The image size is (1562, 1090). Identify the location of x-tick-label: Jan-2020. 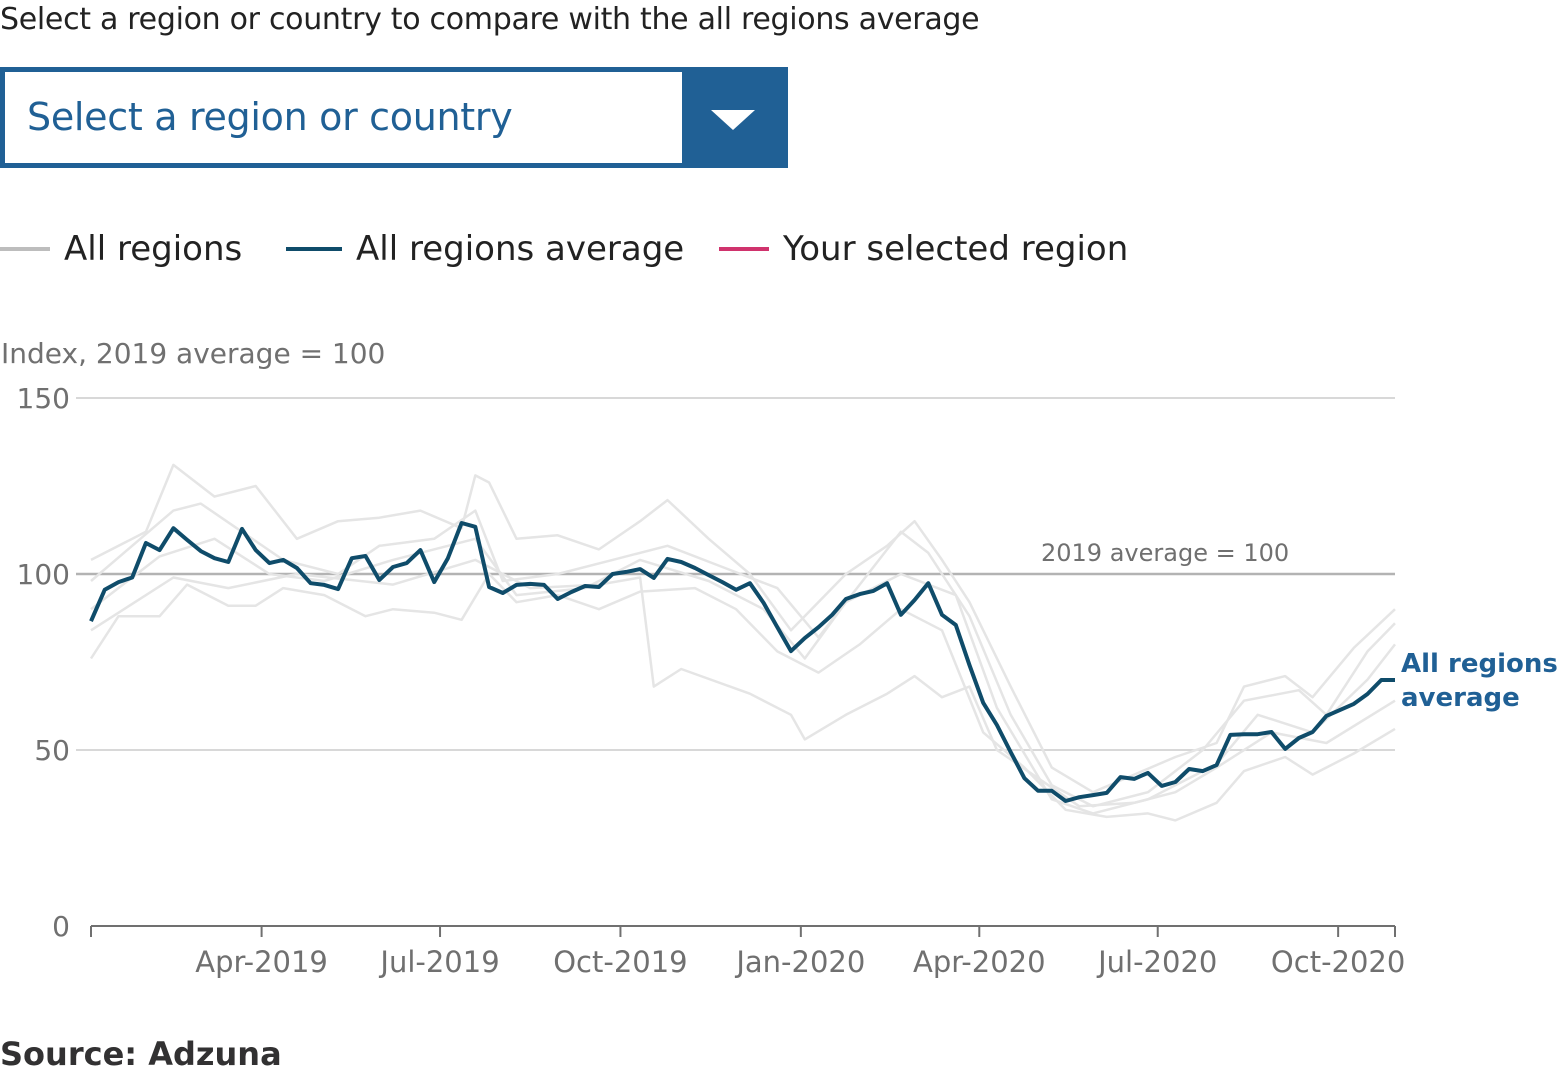
(799, 962).